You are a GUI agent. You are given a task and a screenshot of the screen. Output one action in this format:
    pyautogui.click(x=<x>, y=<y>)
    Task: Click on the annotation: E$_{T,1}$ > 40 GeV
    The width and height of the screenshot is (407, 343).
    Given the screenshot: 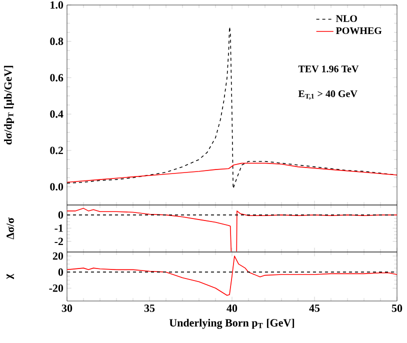 What is the action you would take?
    pyautogui.click(x=328, y=95)
    